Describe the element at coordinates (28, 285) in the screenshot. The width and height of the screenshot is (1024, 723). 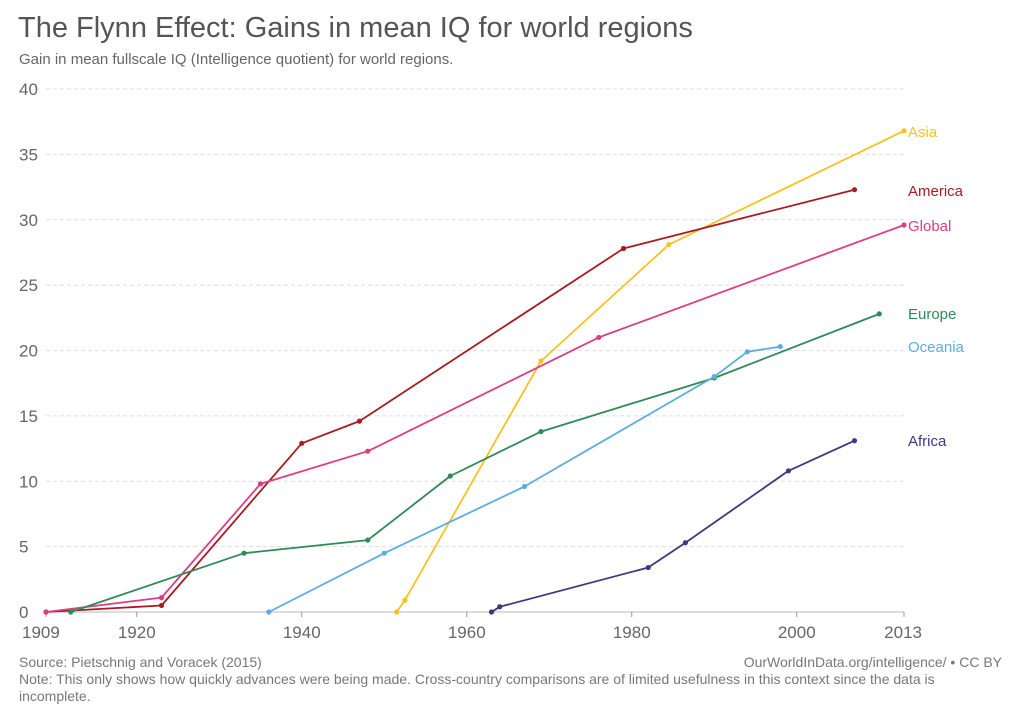
I see `y-tick-label: 25` at that location.